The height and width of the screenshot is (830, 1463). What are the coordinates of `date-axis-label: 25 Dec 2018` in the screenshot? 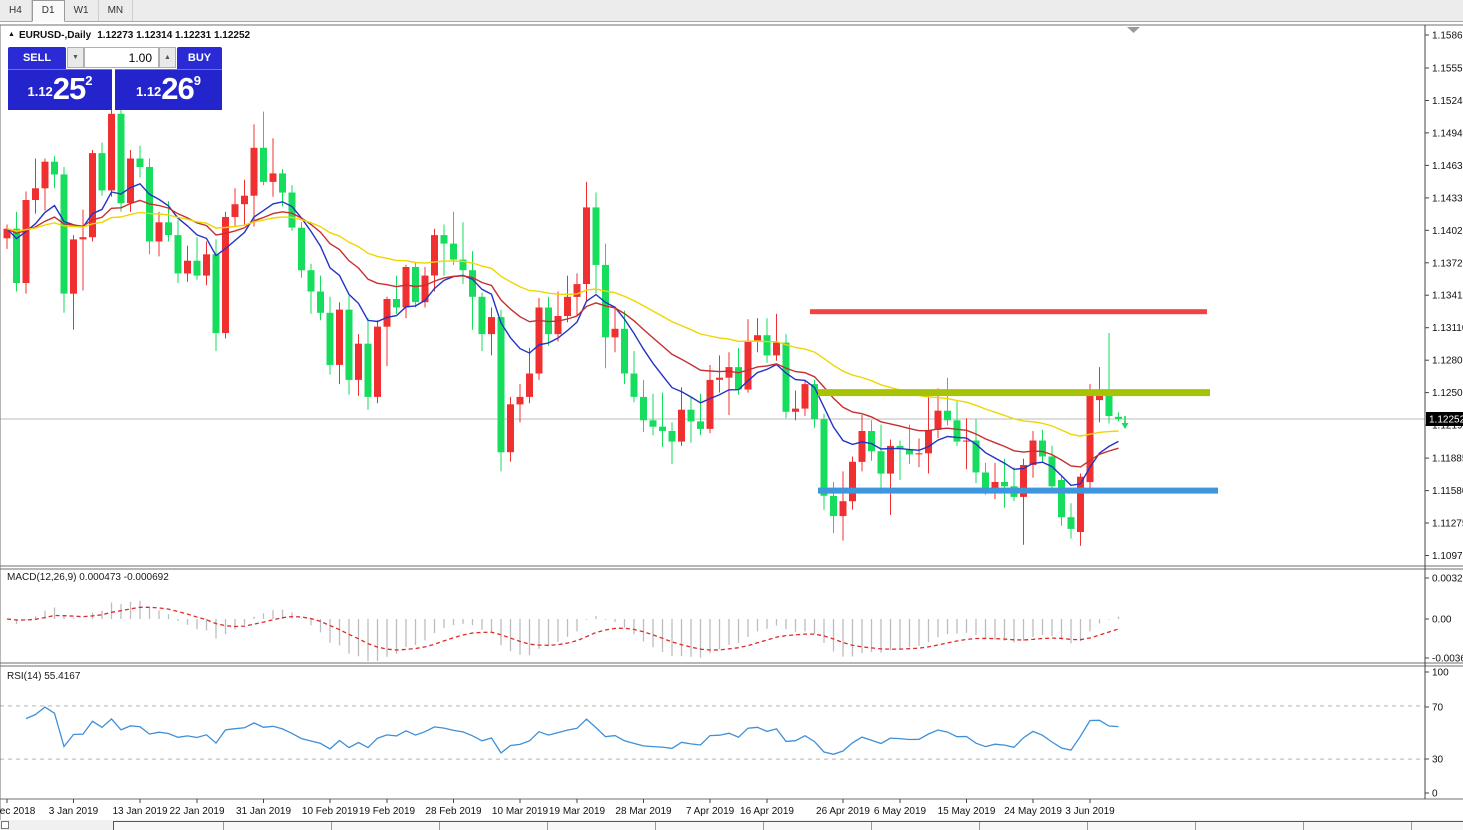 It's located at (18, 811).